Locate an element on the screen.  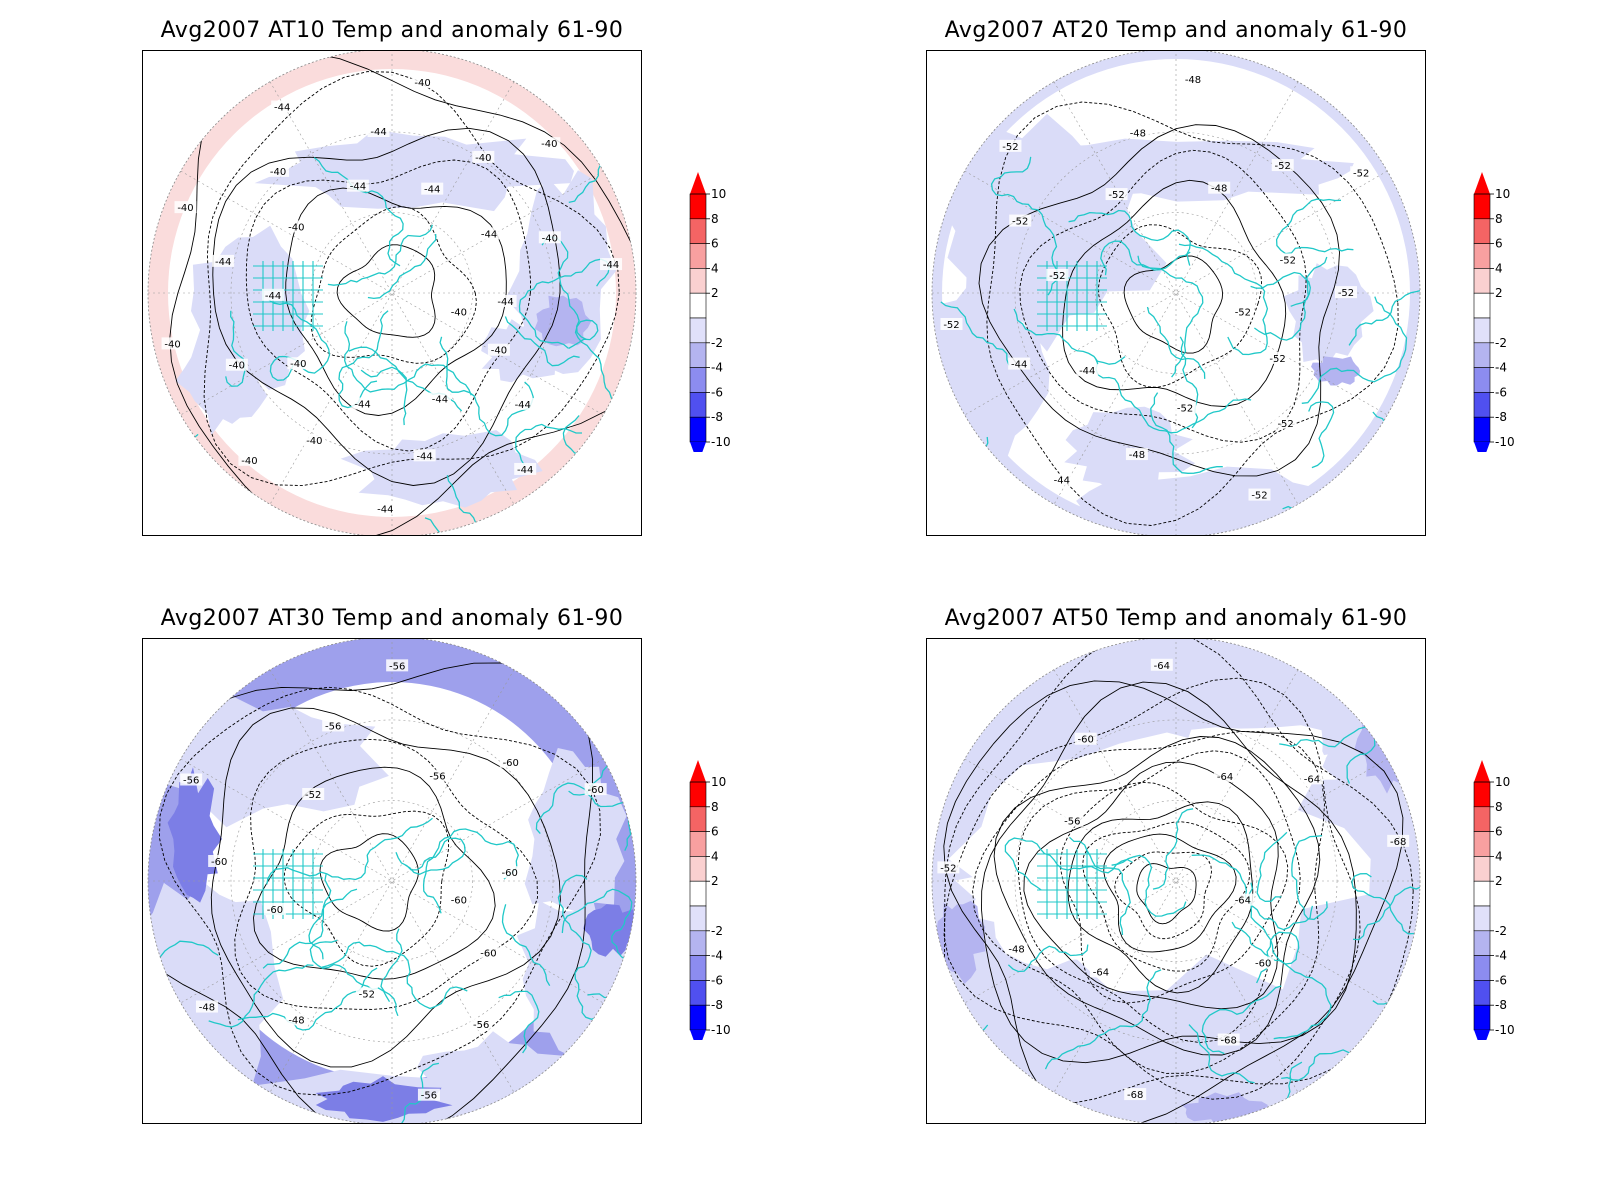
colorbar: 10 8 6 4 2 -2 -4 -6 -8 -10 is located at coordinates (716, 318).